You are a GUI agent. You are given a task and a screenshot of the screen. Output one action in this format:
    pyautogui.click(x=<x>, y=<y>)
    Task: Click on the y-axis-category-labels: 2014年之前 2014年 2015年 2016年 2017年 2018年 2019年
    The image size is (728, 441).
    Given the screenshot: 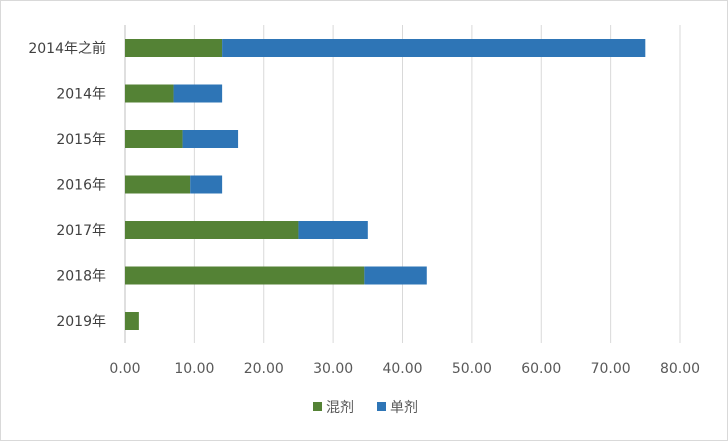 What is the action you would take?
    pyautogui.click(x=67, y=185)
    